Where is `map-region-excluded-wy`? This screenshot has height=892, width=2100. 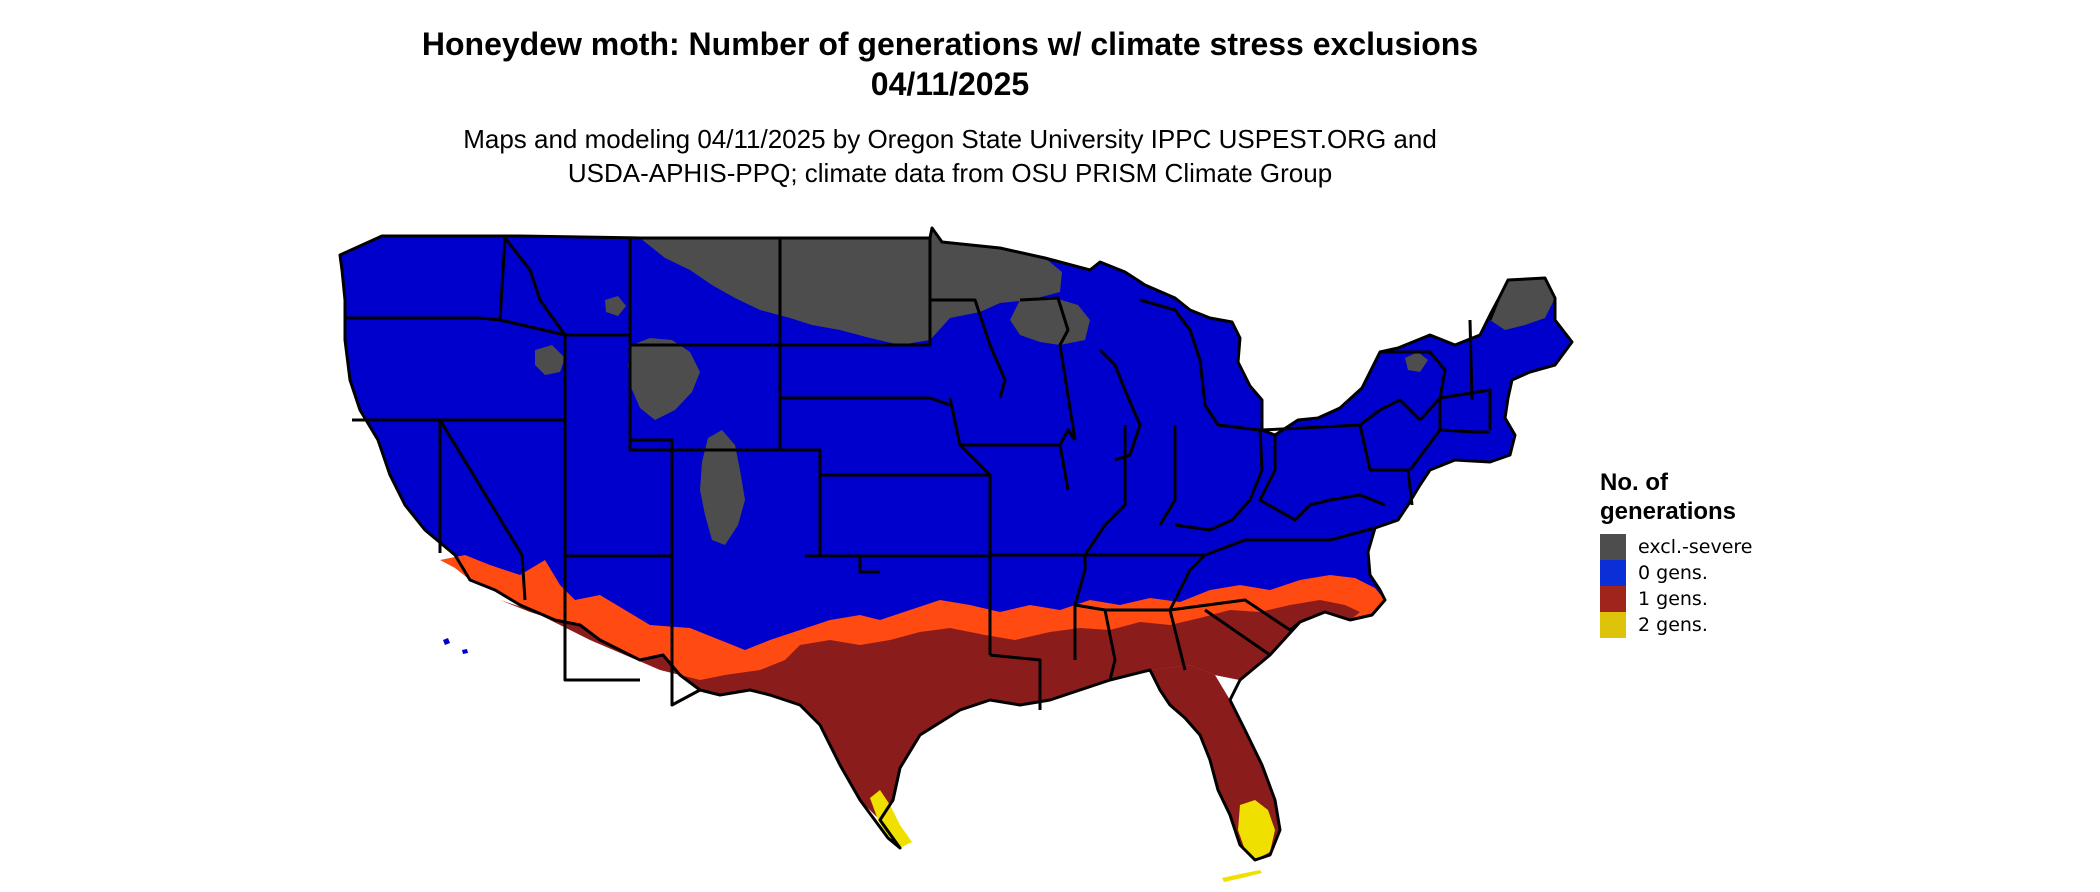
map-region-excluded-wy is located at coordinates (664, 379).